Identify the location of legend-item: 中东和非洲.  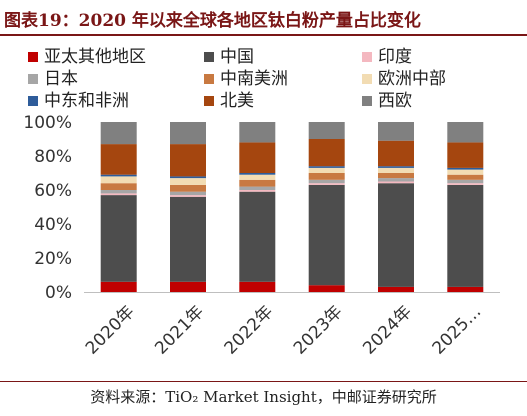
(78, 101).